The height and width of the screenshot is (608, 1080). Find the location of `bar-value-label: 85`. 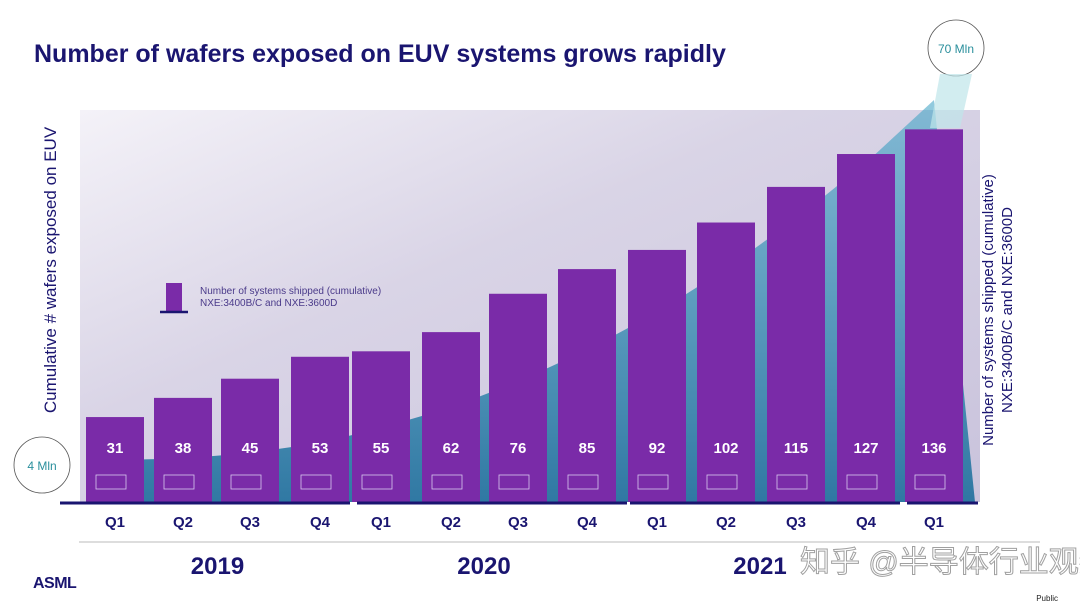

bar-value-label: 85 is located at coordinates (587, 448).